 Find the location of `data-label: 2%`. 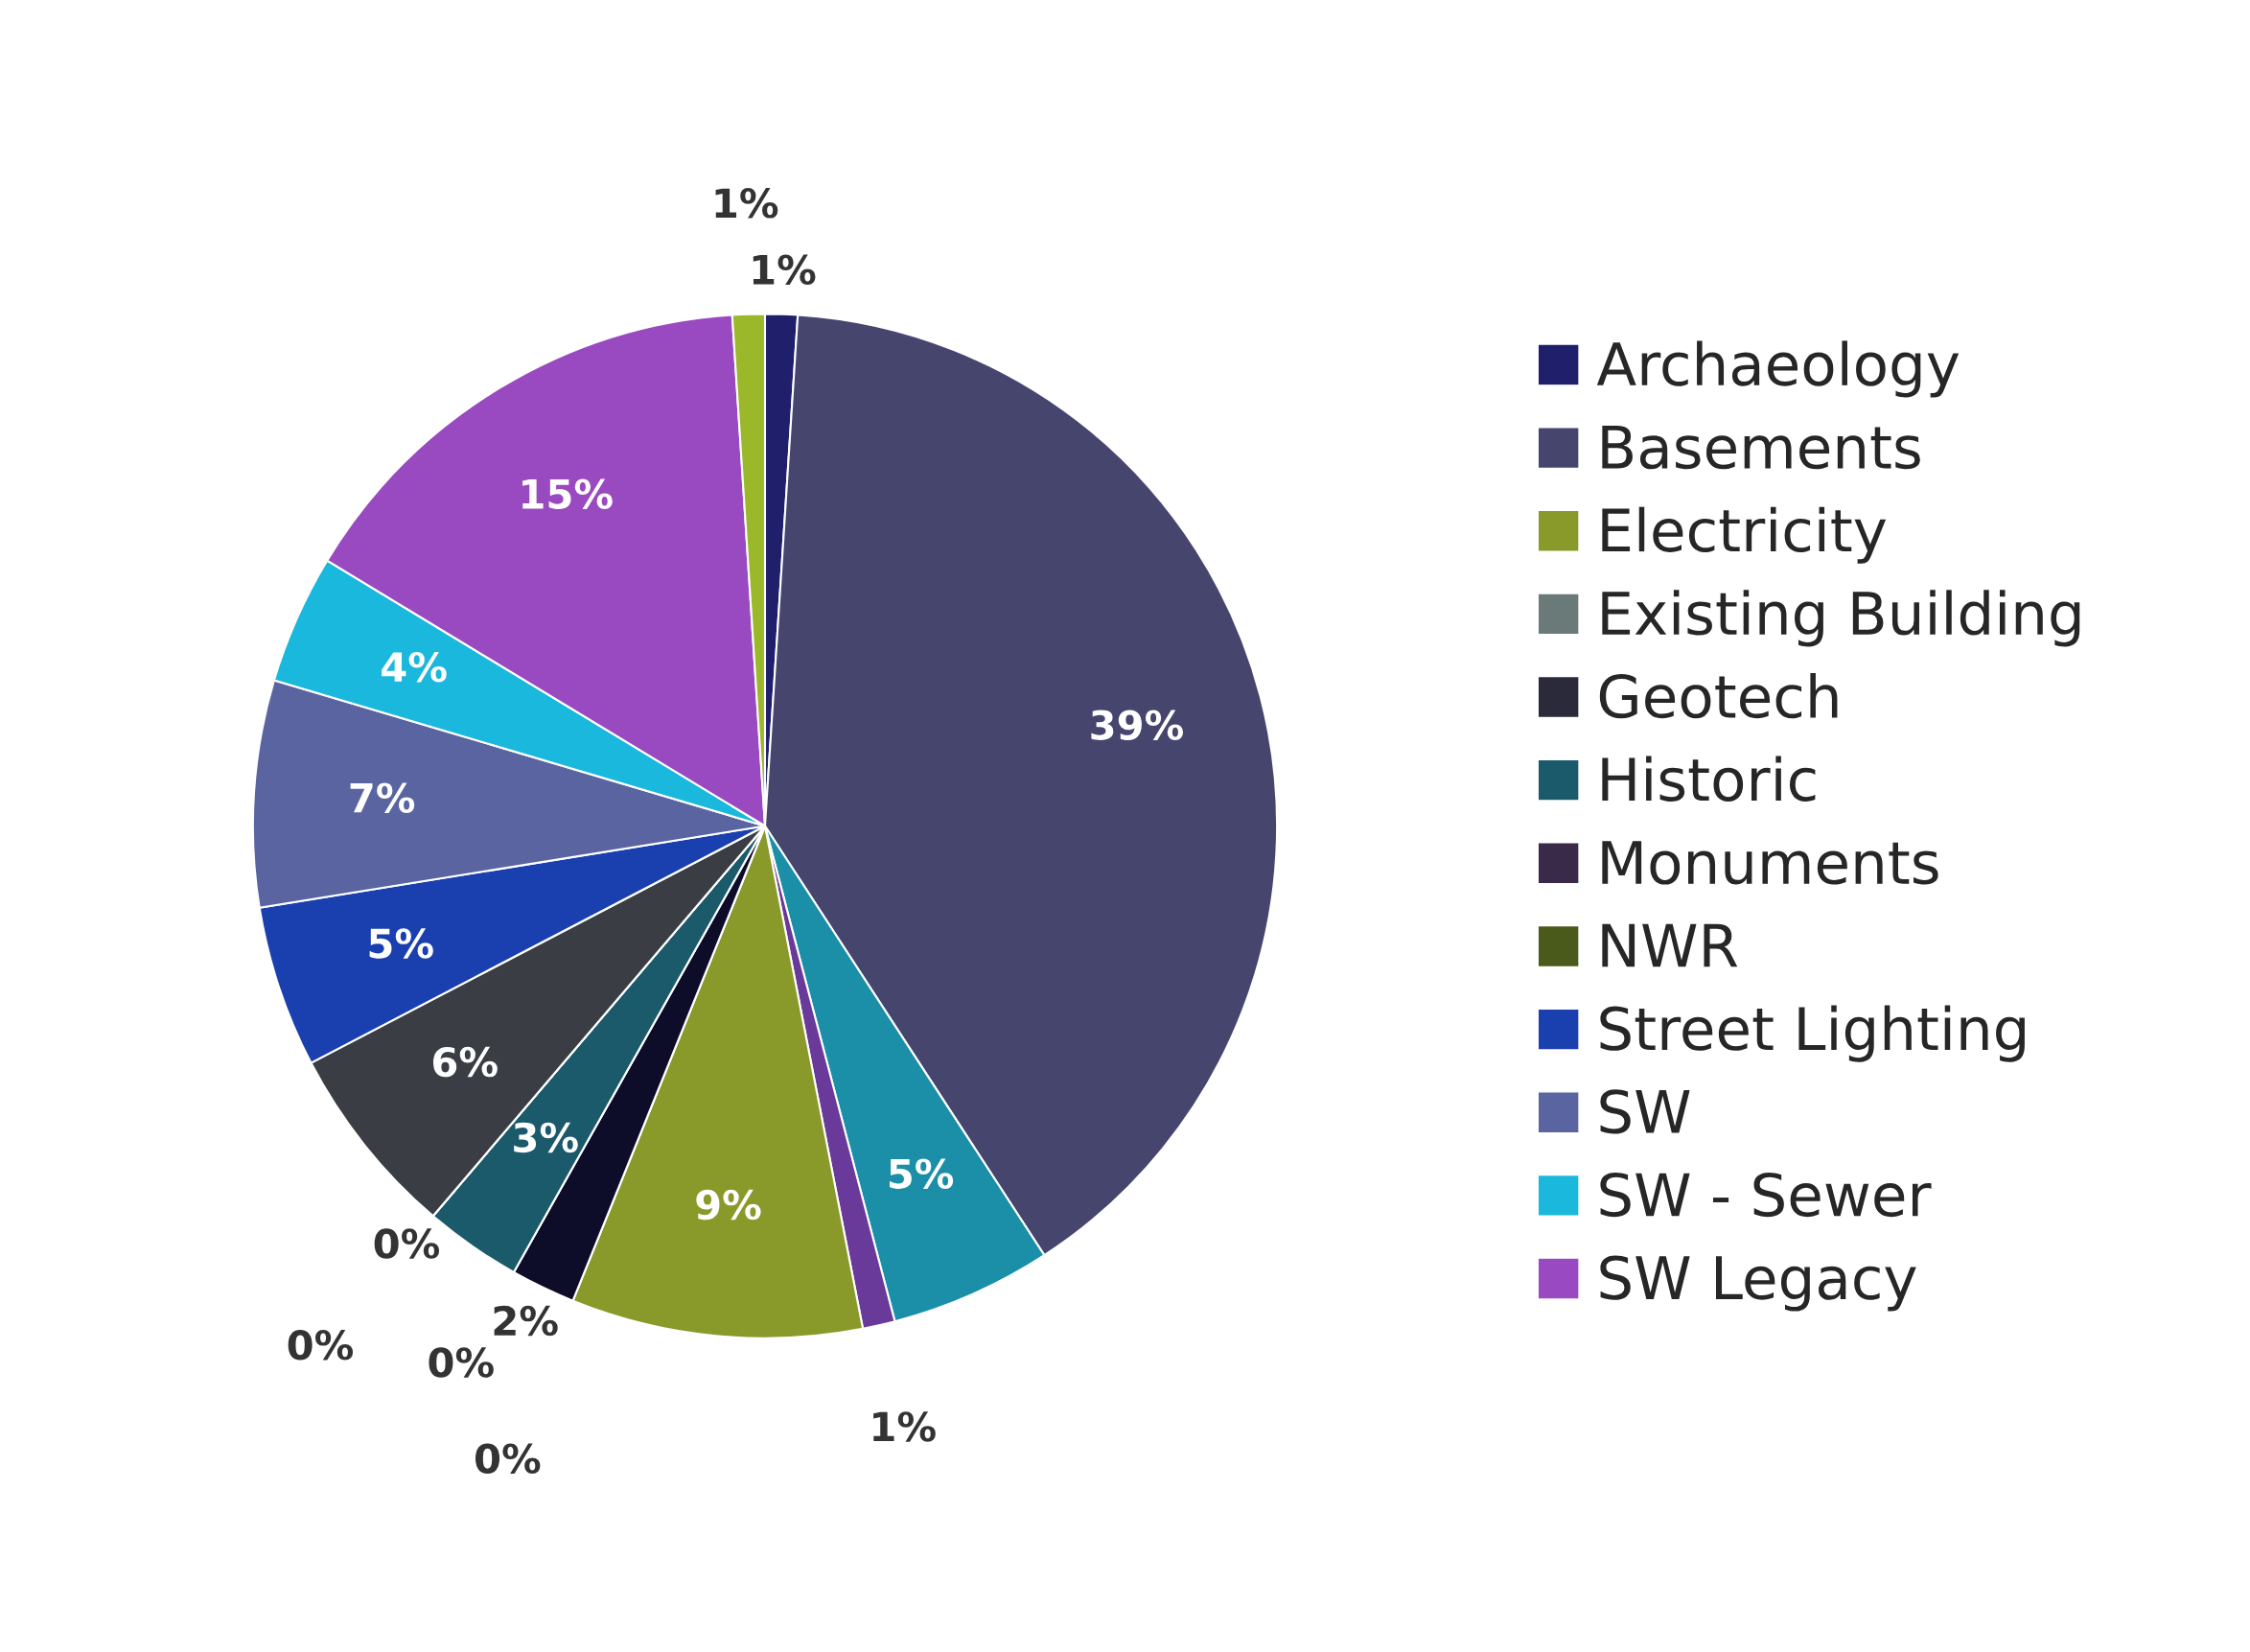

data-label: 2% is located at coordinates (526, 1321).